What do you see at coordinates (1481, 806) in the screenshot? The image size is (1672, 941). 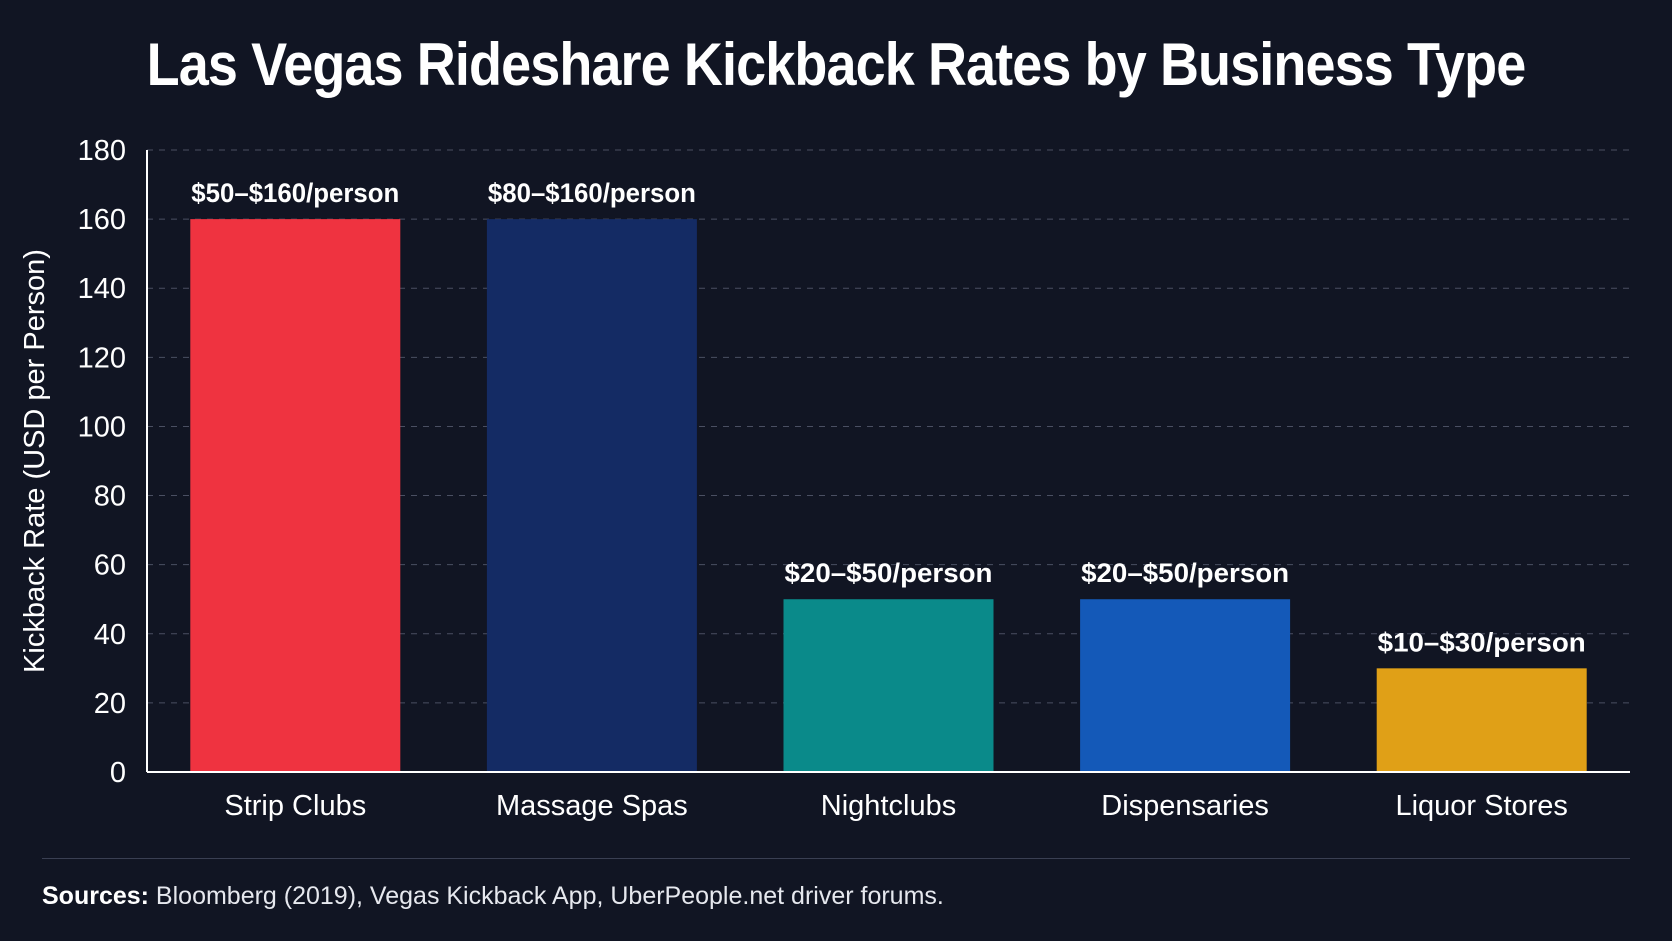 I see `x-tick-label: Liquor Stores` at bounding box center [1481, 806].